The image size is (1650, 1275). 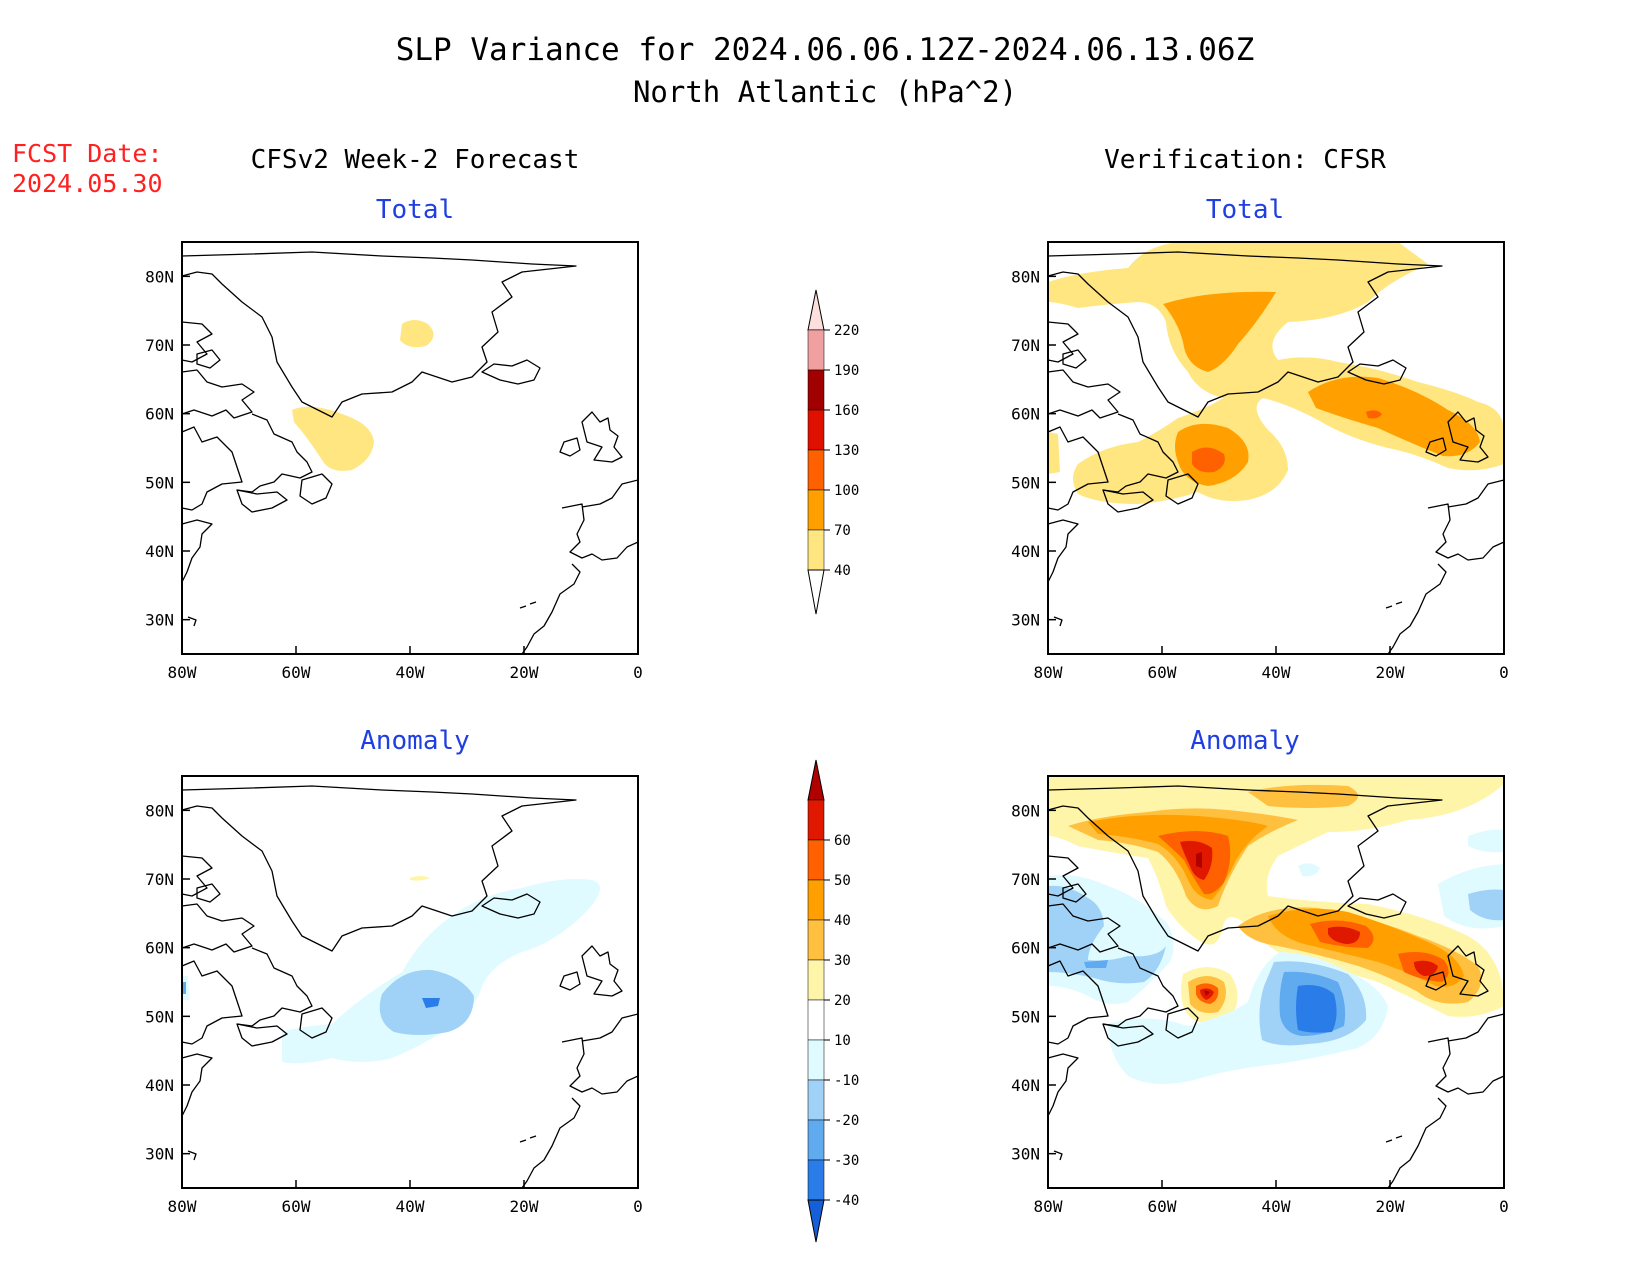 What do you see at coordinates (842, 961) in the screenshot?
I see `colorbar-anomaly-label: 30` at bounding box center [842, 961].